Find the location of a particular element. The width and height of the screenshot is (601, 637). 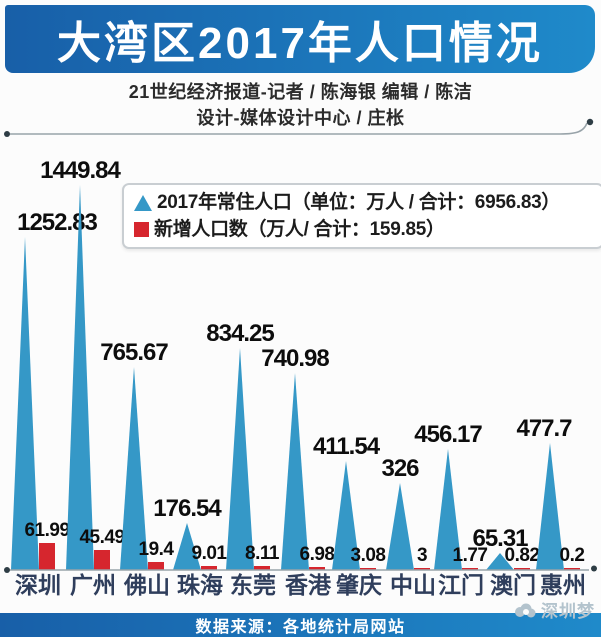

page-title: 大湾区2017年人口情况 is located at coordinates (300, 43).